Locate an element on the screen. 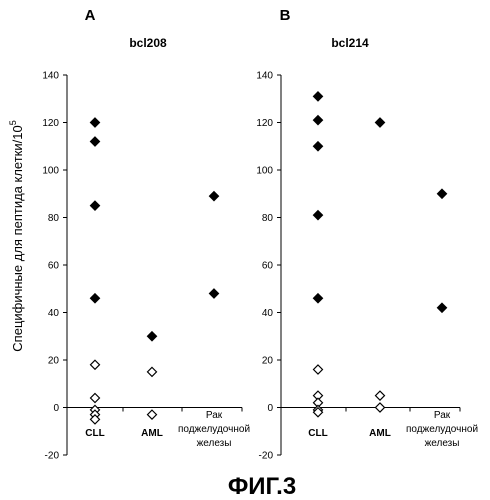 The image size is (490, 500). y-axis-label: Специфичные для пептида клетки/105 is located at coordinates (16, 235).